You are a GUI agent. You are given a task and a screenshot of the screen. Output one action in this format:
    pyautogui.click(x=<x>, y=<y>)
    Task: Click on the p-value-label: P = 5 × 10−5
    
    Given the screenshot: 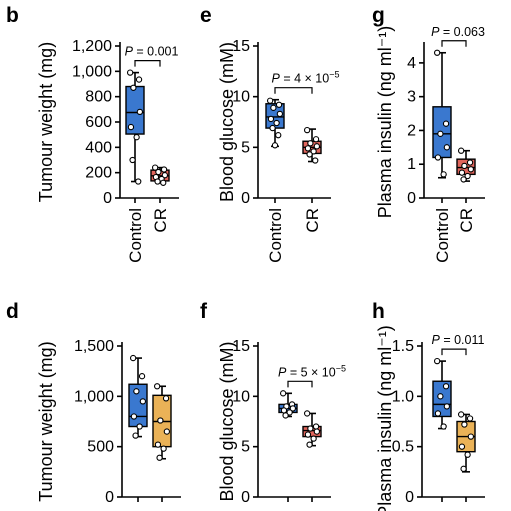 What is the action you would take?
    pyautogui.click(x=312, y=371)
    